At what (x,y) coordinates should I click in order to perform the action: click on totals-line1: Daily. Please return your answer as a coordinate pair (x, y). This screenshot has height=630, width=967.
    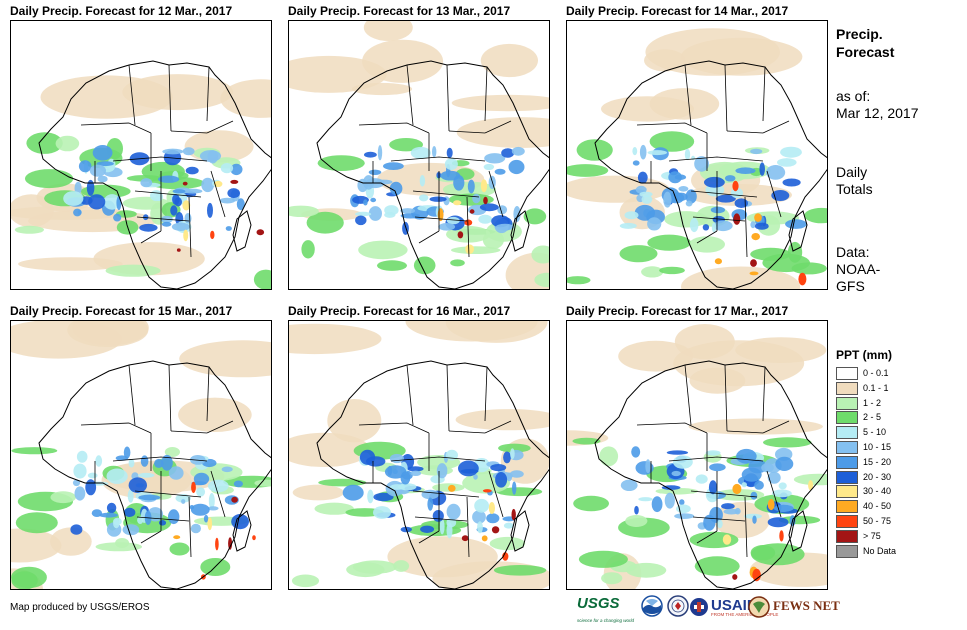
    Looking at the image, I should click on (852, 172).